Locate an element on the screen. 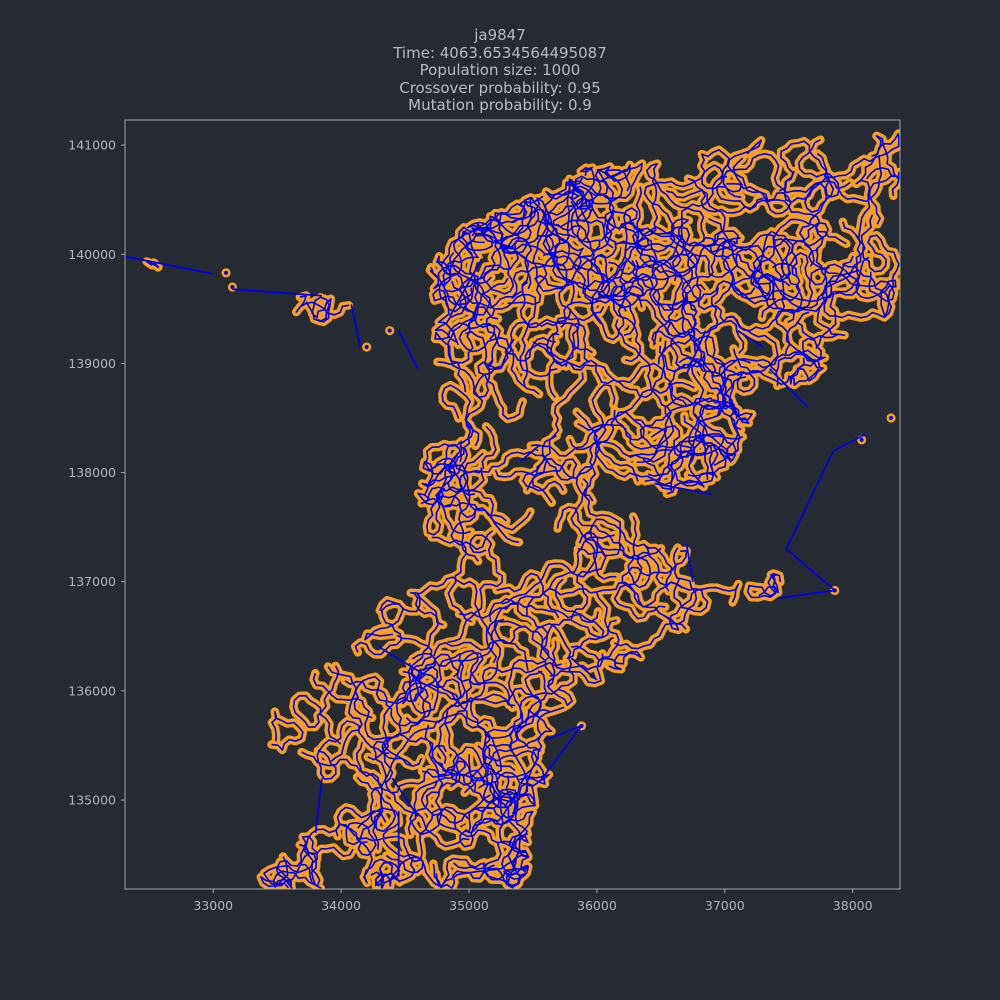 This screenshot has height=1000, width=1000. x-tick-label: 36000 is located at coordinates (597, 905).